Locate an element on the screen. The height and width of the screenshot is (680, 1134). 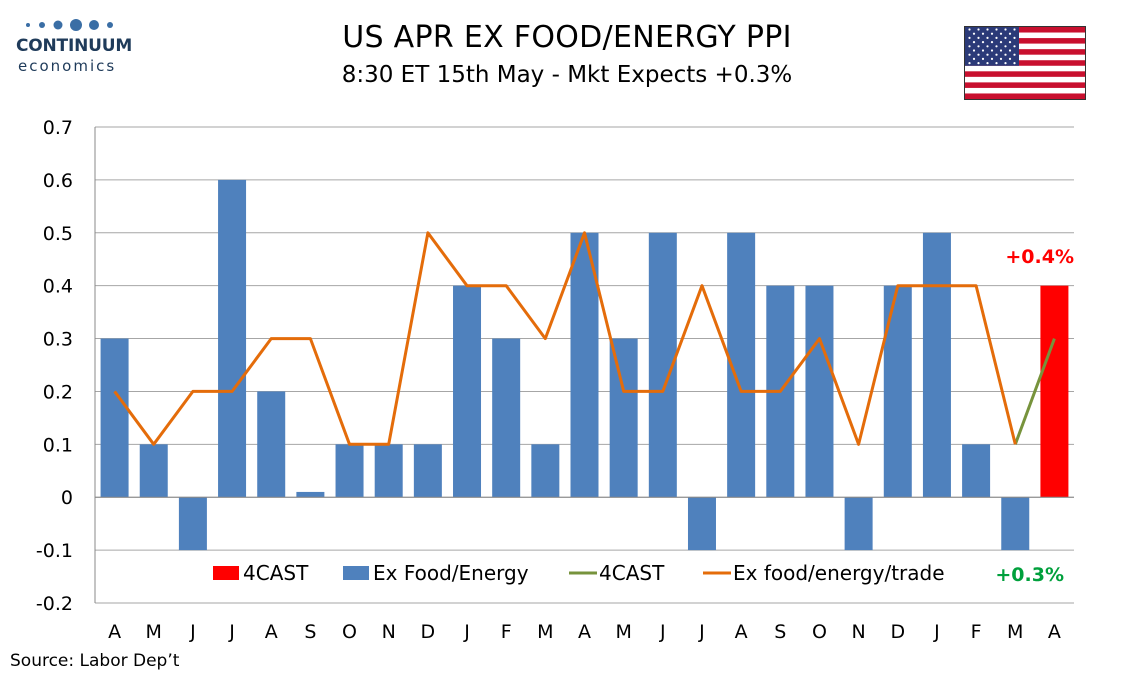
y-tick-label: 0.6 is located at coordinates (58, 181).